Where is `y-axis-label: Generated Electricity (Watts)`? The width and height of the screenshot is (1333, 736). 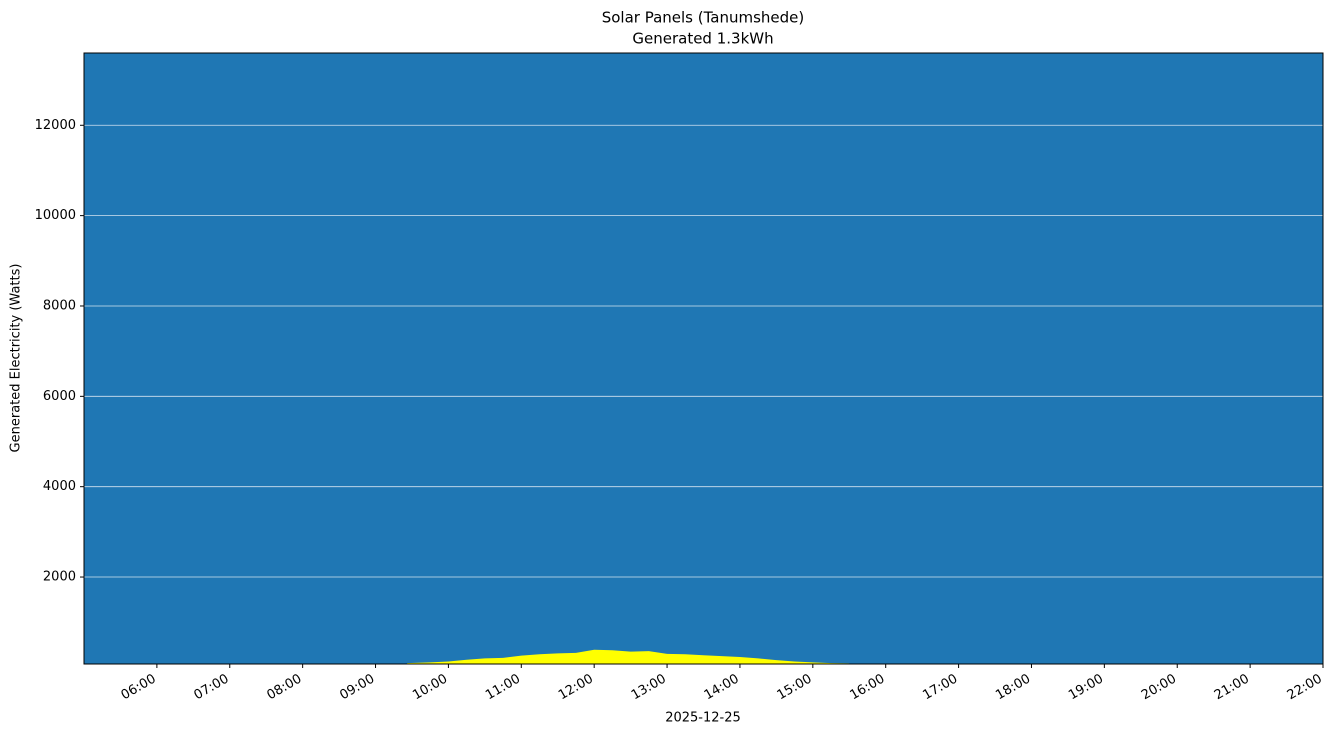
y-axis-label: Generated Electricity (Watts) is located at coordinates (16, 358).